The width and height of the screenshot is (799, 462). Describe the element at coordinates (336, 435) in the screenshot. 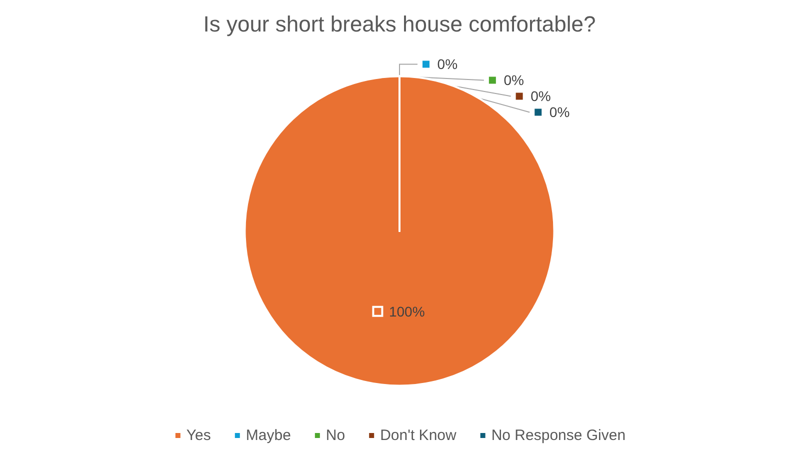

I see `legend-label: No` at that location.